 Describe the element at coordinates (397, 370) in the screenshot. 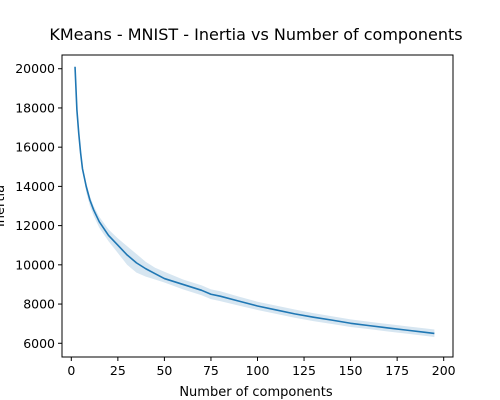

I see `x-tick-label: 175` at that location.